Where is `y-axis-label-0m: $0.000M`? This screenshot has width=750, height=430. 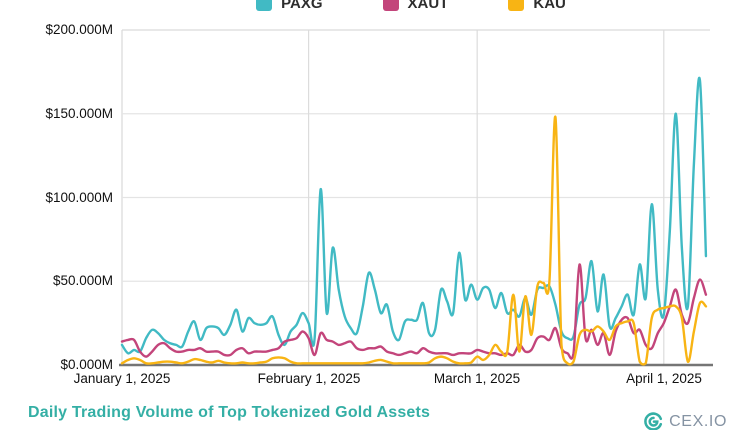 y-axis-label-0m: $0.000M is located at coordinates (86, 364).